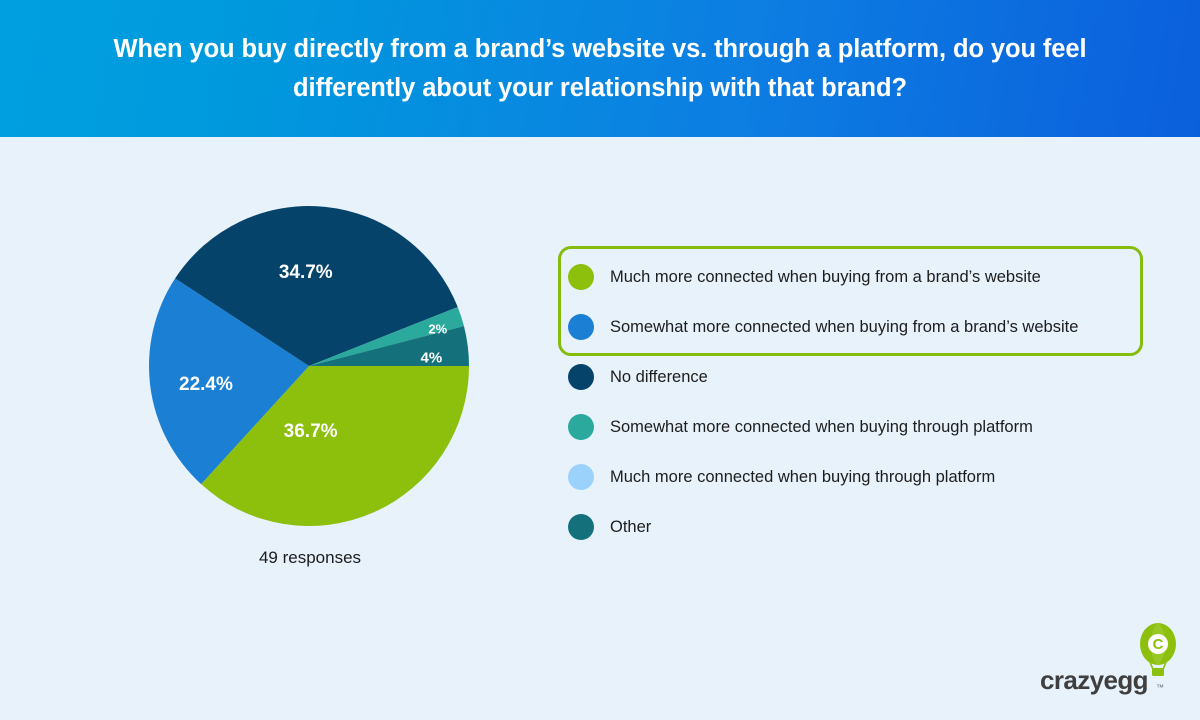 Image resolution: width=1200 pixels, height=720 pixels. What do you see at coordinates (438, 329) in the screenshot?
I see `pie-label-somewhat-more-platform: 2%` at bounding box center [438, 329].